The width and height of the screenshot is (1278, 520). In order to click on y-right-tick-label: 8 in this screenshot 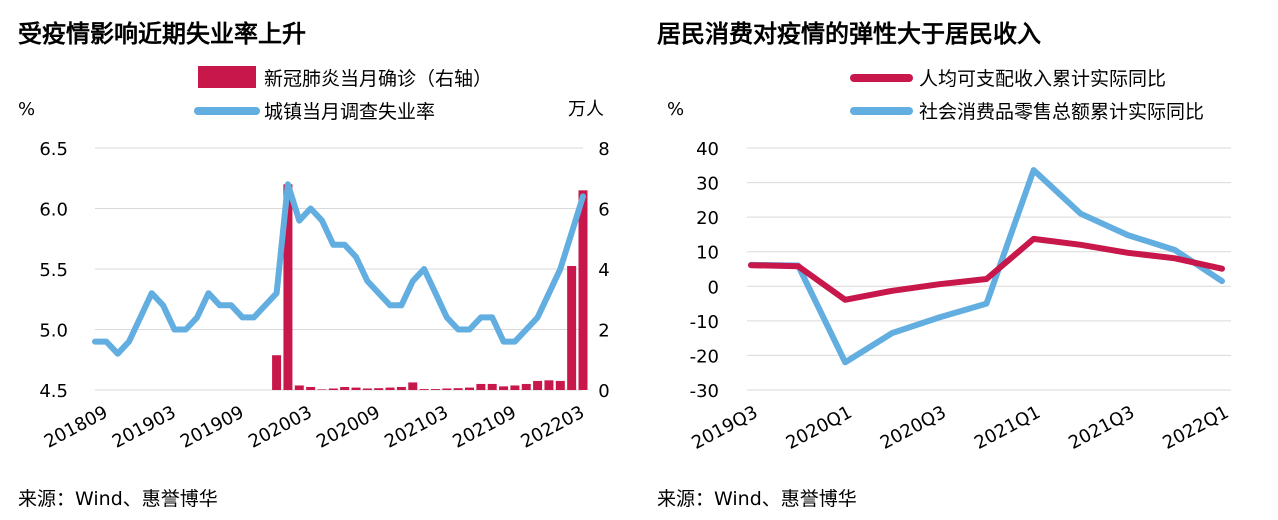, I will do `click(603, 149)`.